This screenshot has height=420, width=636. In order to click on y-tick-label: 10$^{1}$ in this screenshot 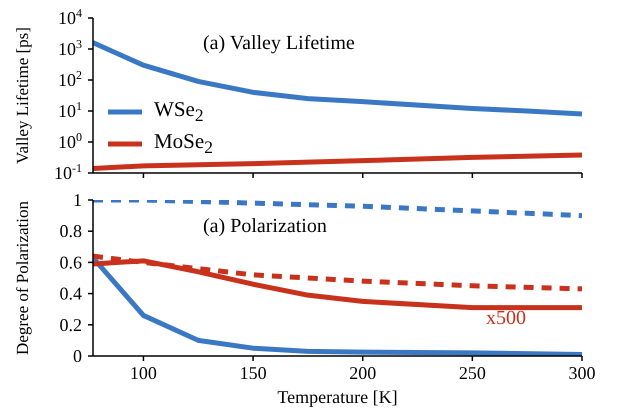, I will do `click(70, 110)`.